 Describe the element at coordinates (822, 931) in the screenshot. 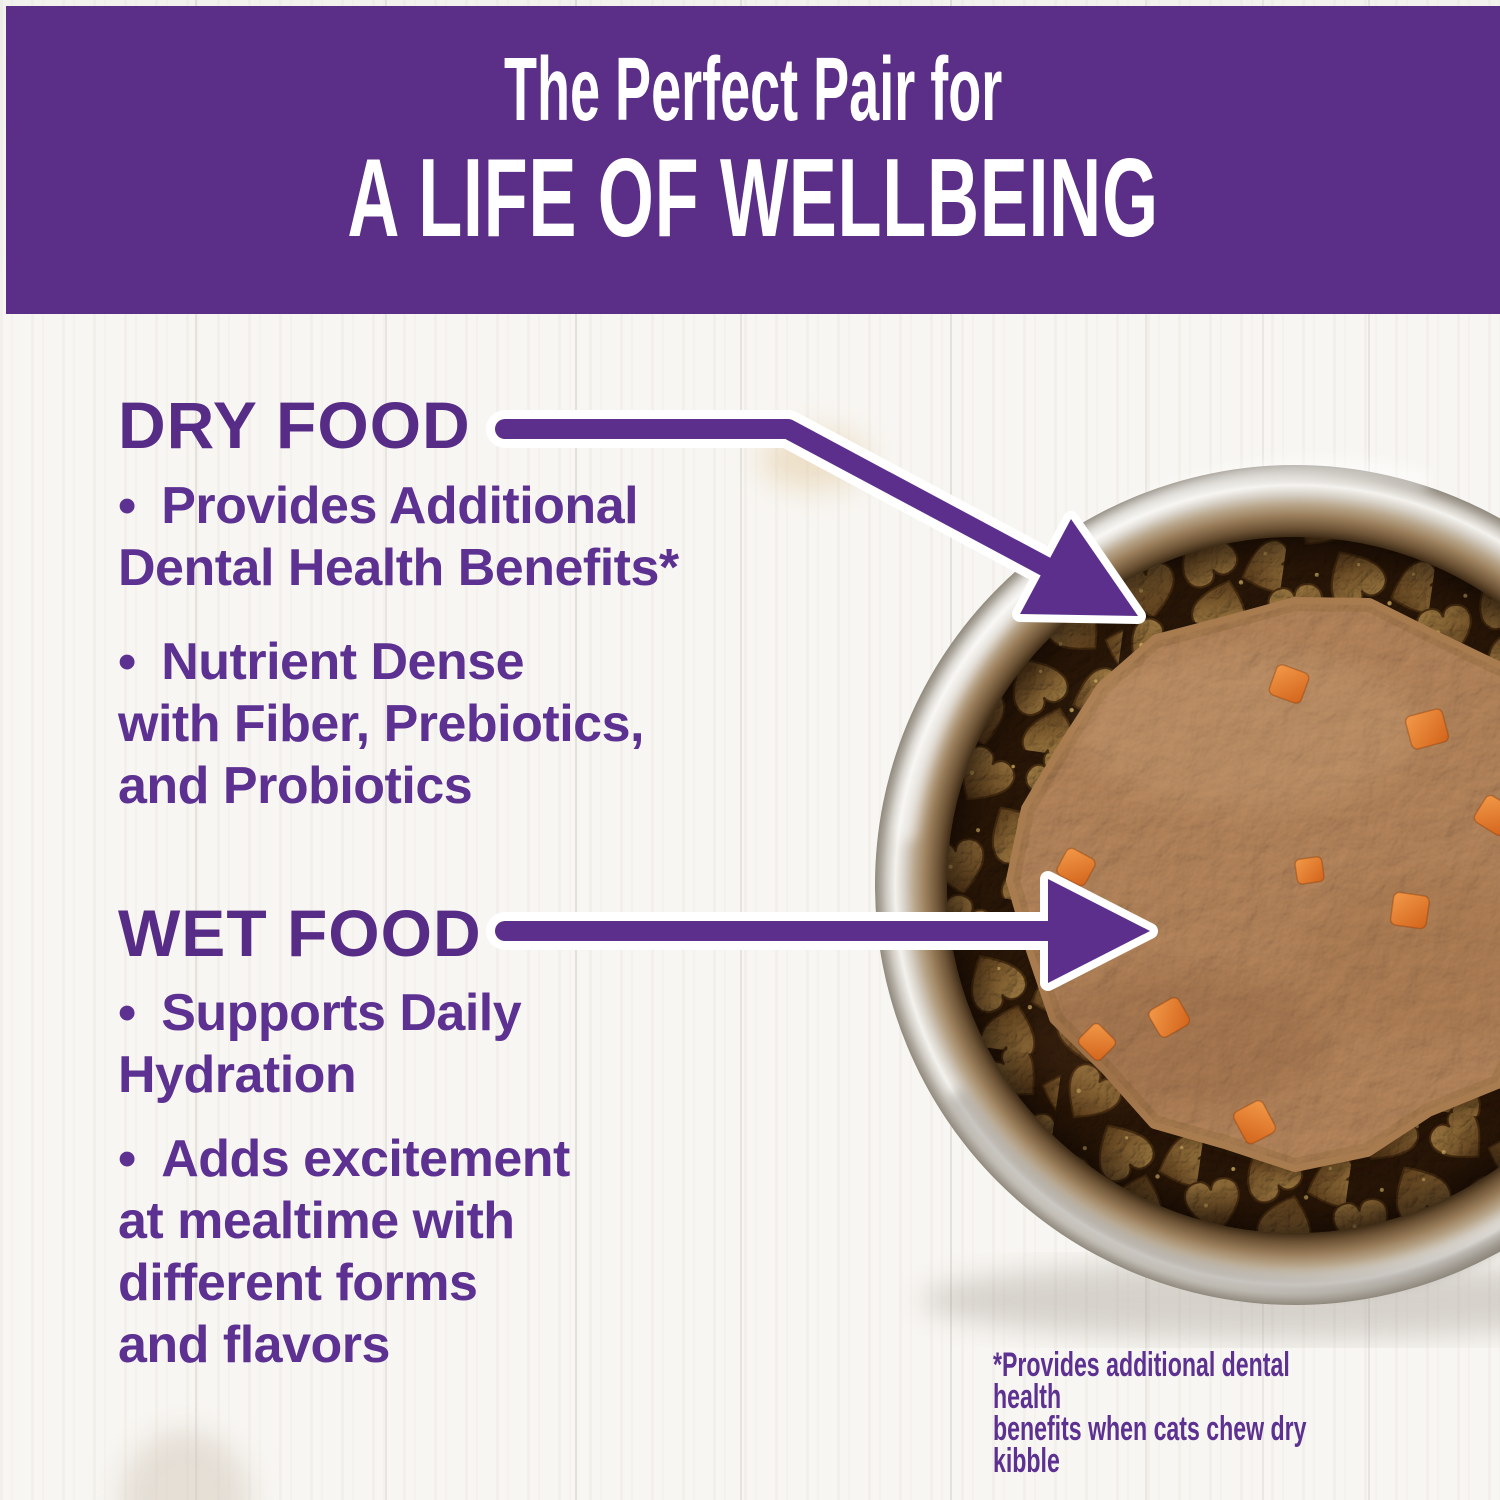

I see `wet-food-arrow` at that location.